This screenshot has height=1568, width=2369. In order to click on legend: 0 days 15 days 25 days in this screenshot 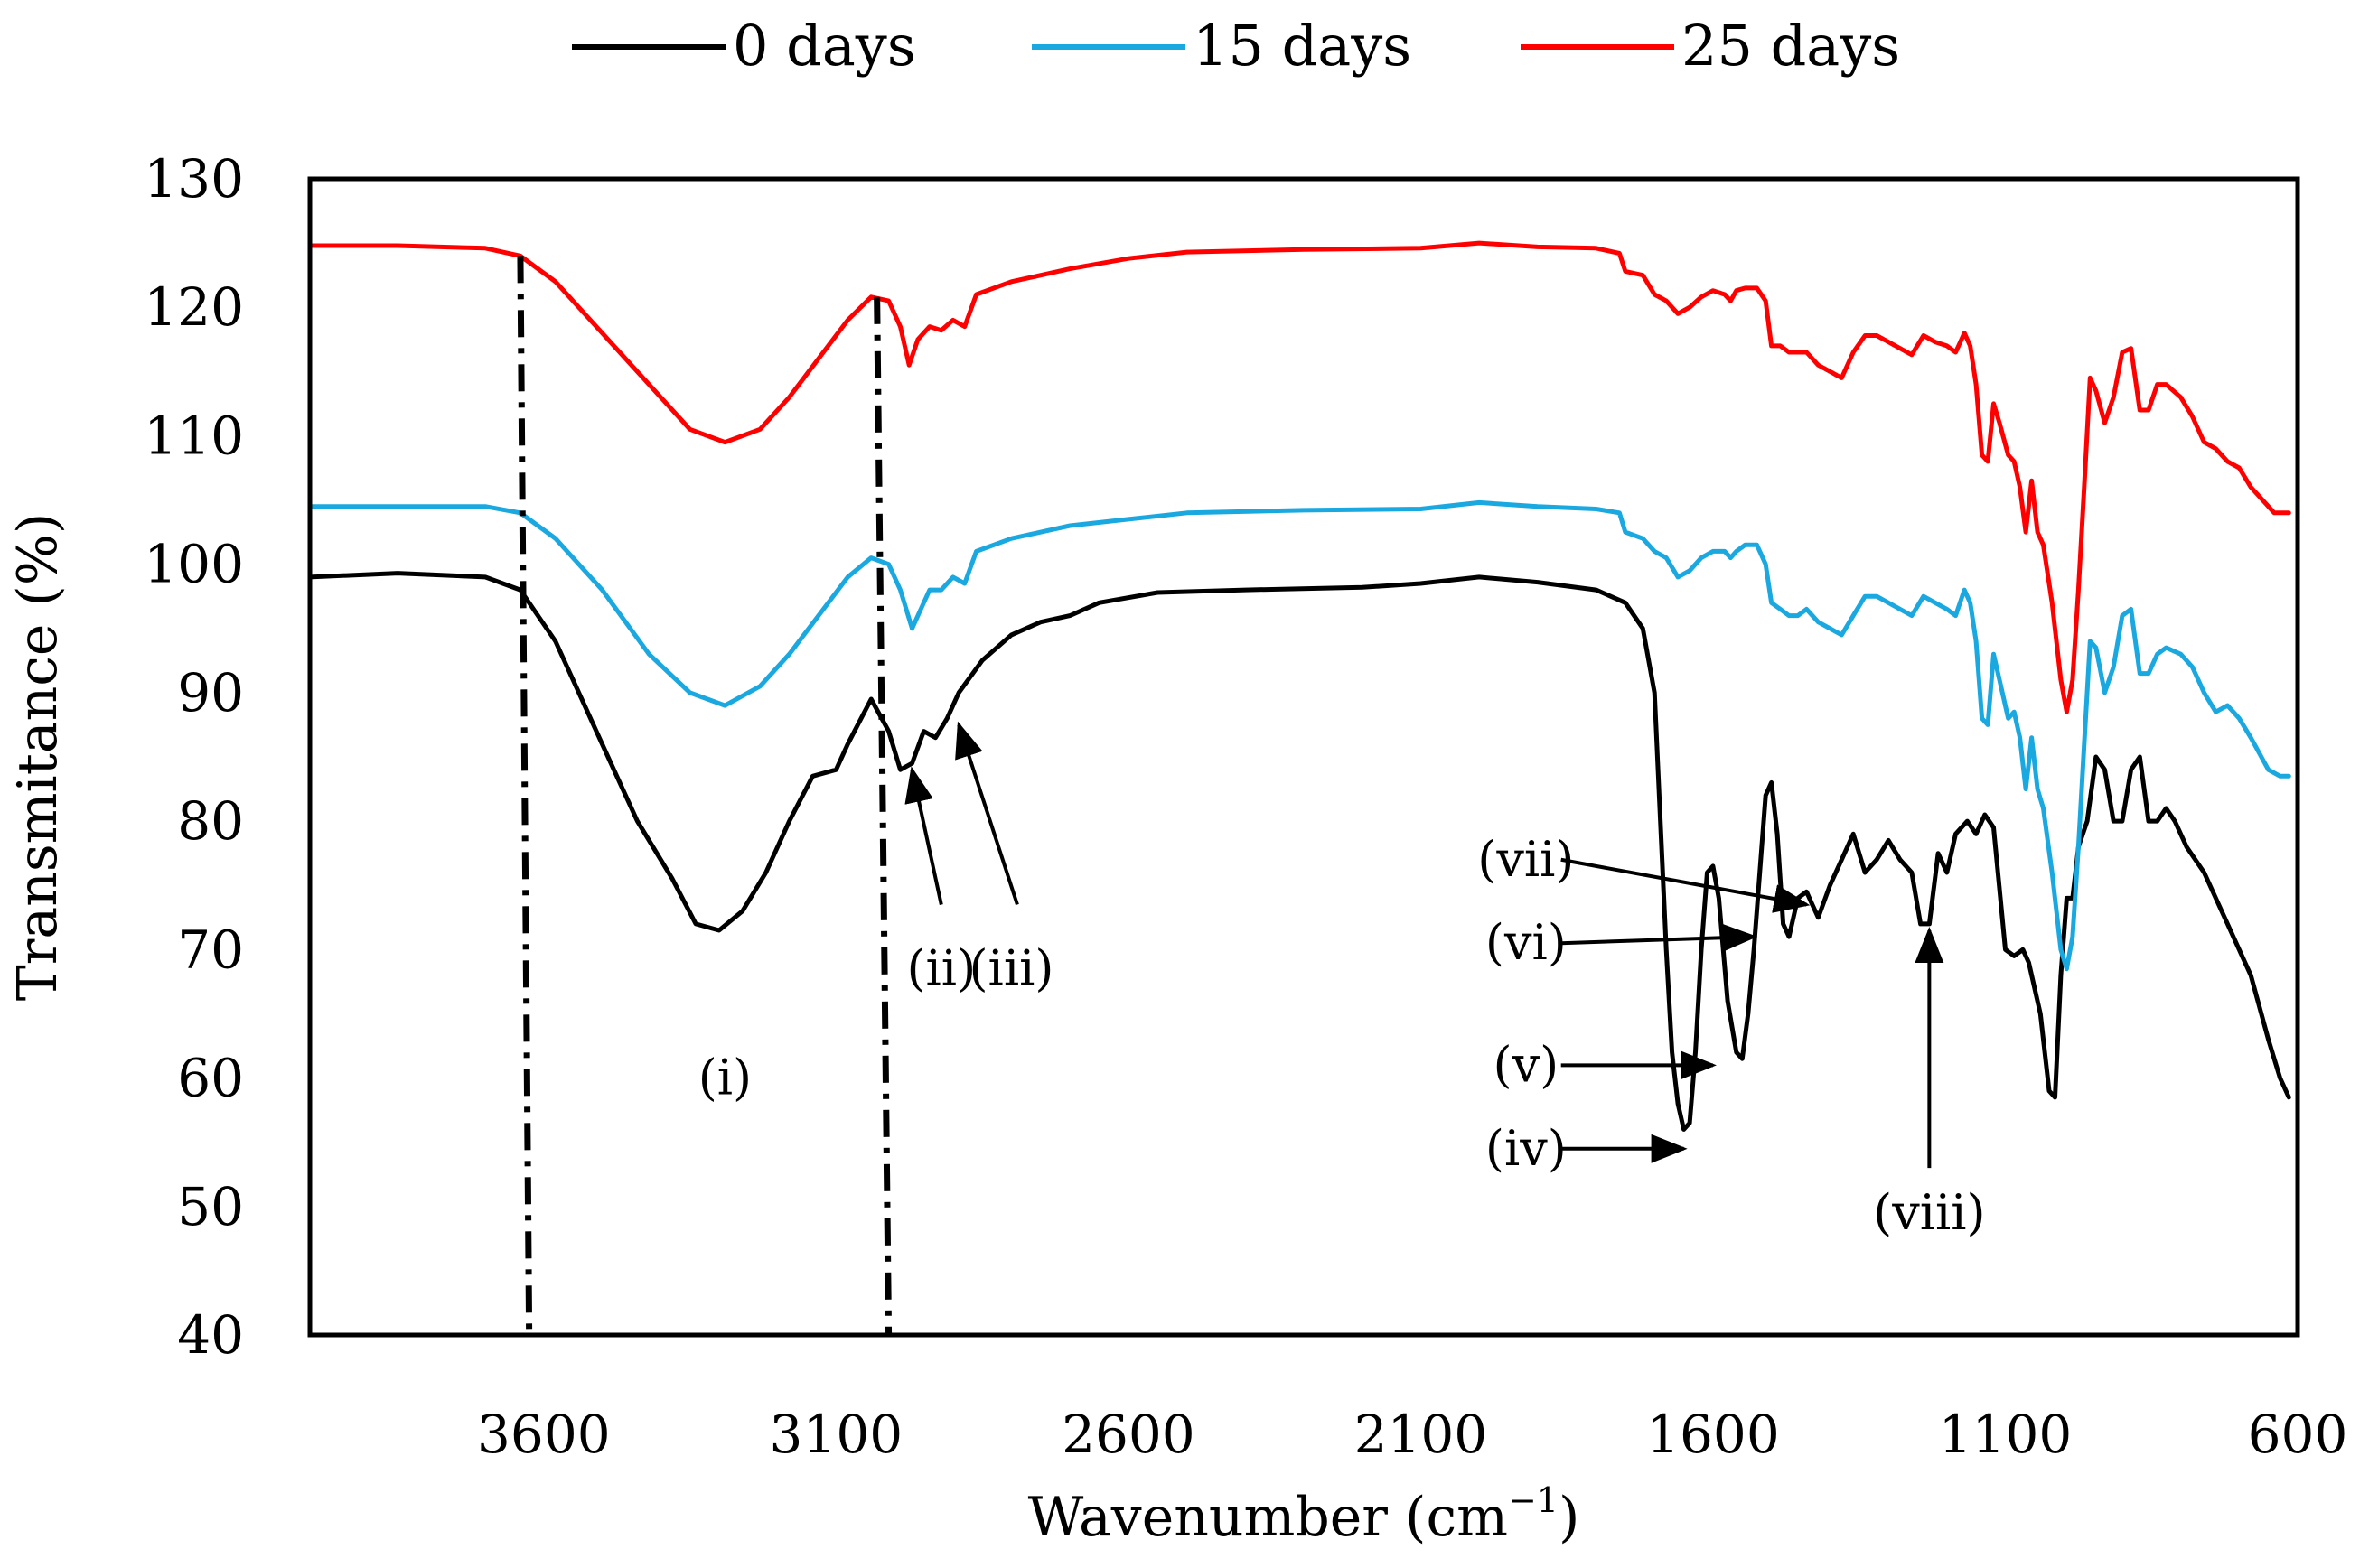, I will do `click(1236, 46)`.